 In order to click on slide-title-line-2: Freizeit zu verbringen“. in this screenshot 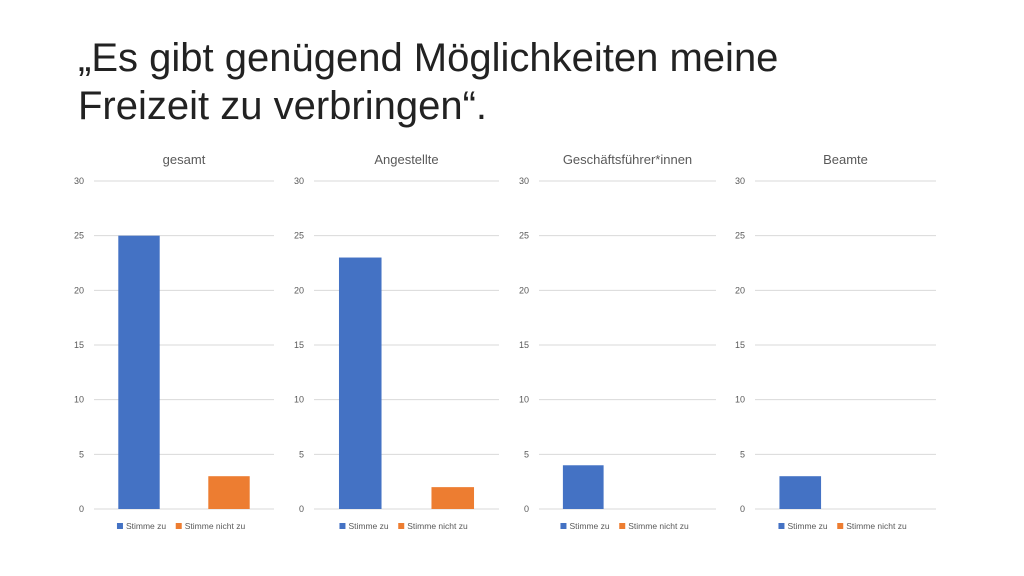, I will do `click(283, 106)`.